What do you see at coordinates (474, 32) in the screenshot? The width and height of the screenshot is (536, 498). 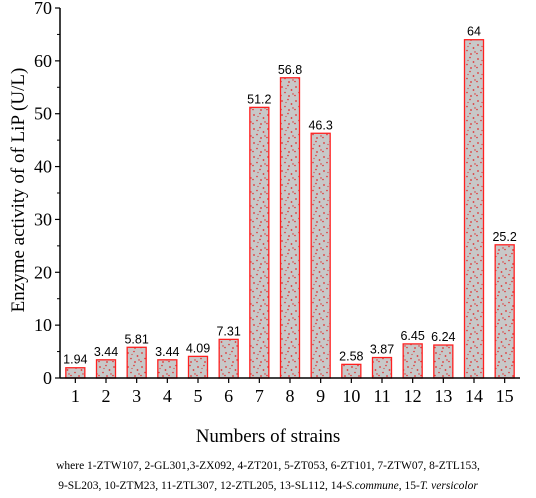 I see `data-label-strain-14: 64` at bounding box center [474, 32].